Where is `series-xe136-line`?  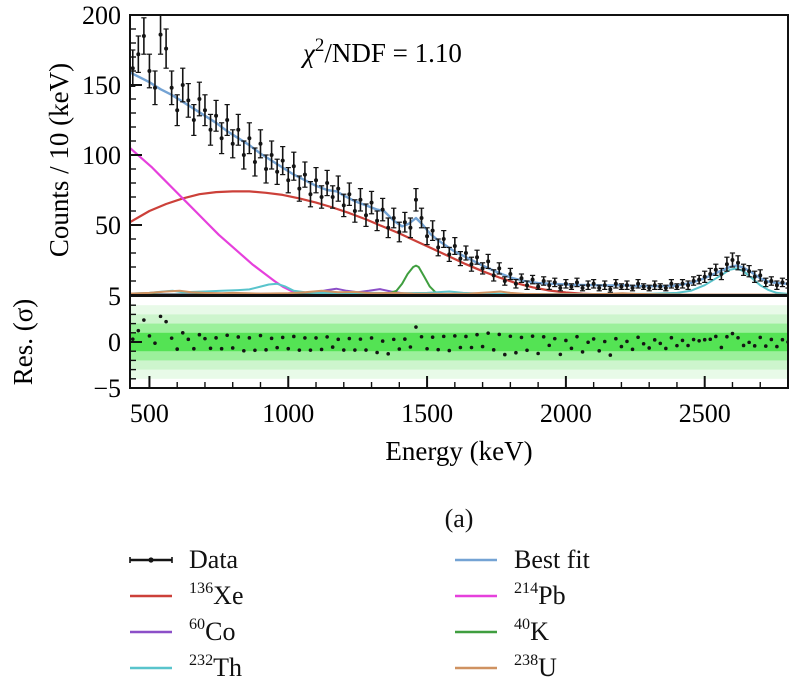
series-xe136-line is located at coordinates (459, 242).